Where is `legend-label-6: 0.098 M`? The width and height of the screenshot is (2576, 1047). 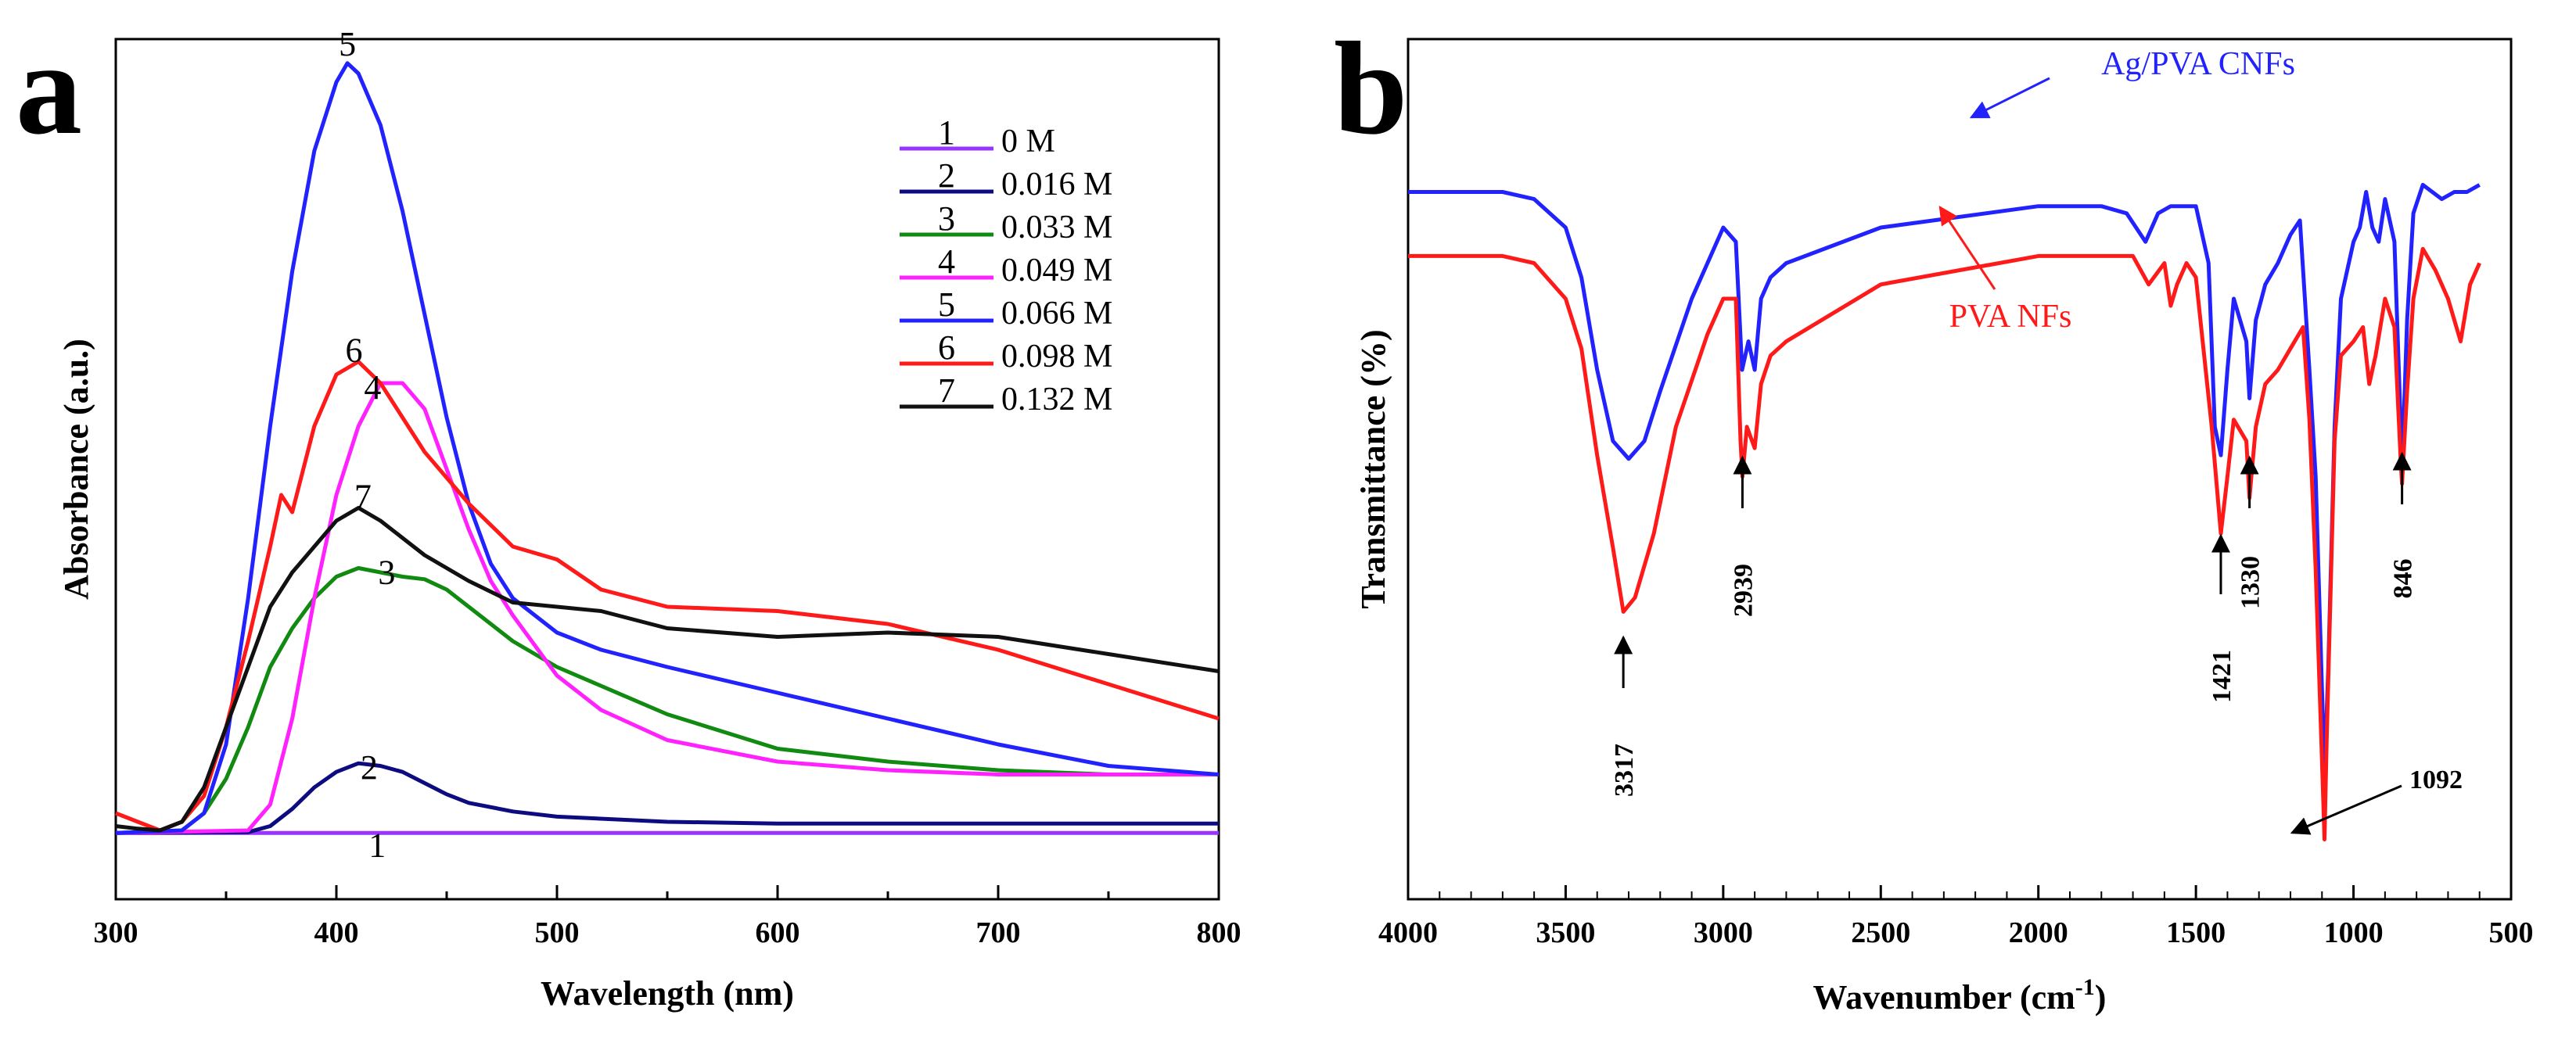 legend-label-6: 0.098 M is located at coordinates (1057, 357).